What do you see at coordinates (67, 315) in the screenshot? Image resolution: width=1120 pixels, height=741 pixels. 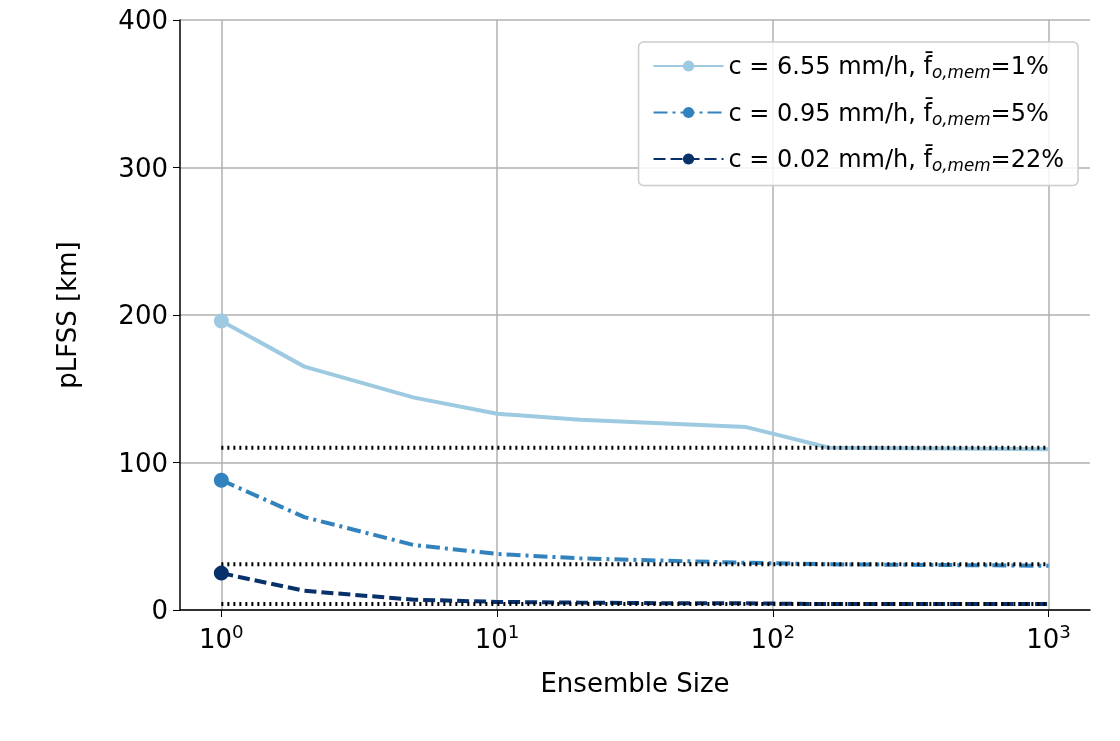 I see `y-axis-title: pLFSS [km]` at bounding box center [67, 315].